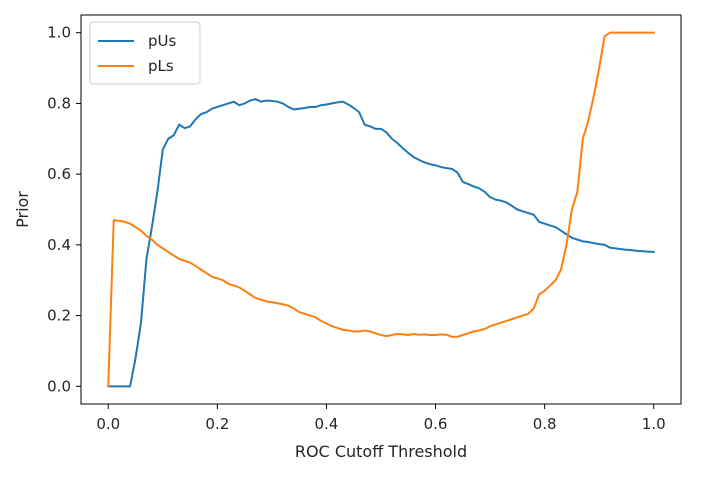  Describe the element at coordinates (381, 418) in the screenshot. I see `x-axis-ticks: 0.0 0.2 0.4 0.6 0.8 1.0` at that location.